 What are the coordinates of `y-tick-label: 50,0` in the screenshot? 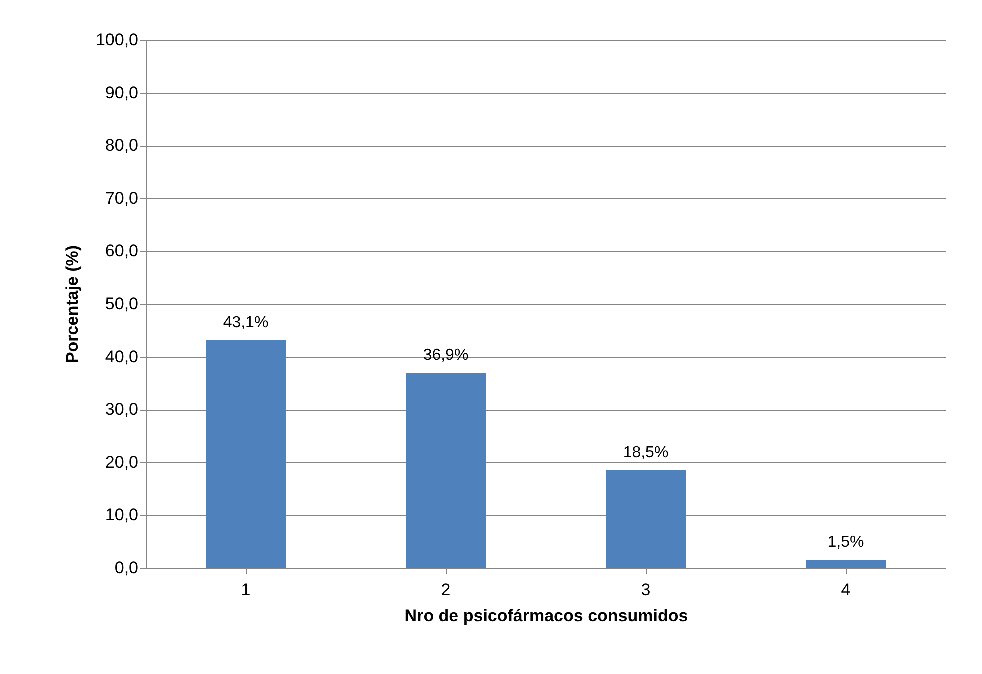 It's located at (121, 304).